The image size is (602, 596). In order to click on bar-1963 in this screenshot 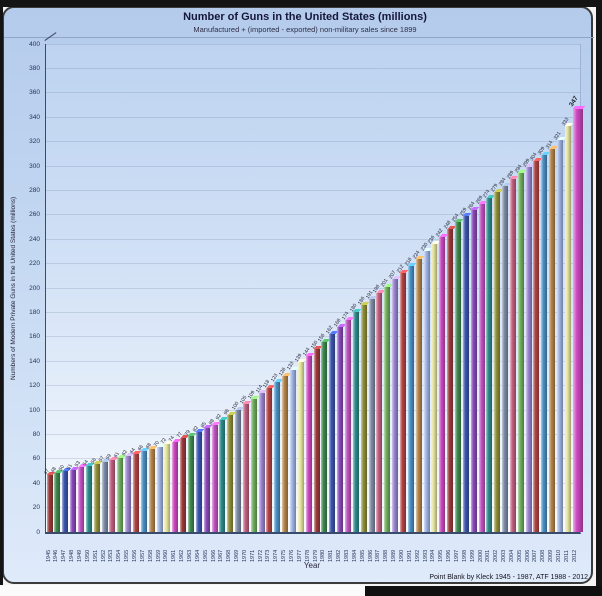, I will do `click(192, 482)`.